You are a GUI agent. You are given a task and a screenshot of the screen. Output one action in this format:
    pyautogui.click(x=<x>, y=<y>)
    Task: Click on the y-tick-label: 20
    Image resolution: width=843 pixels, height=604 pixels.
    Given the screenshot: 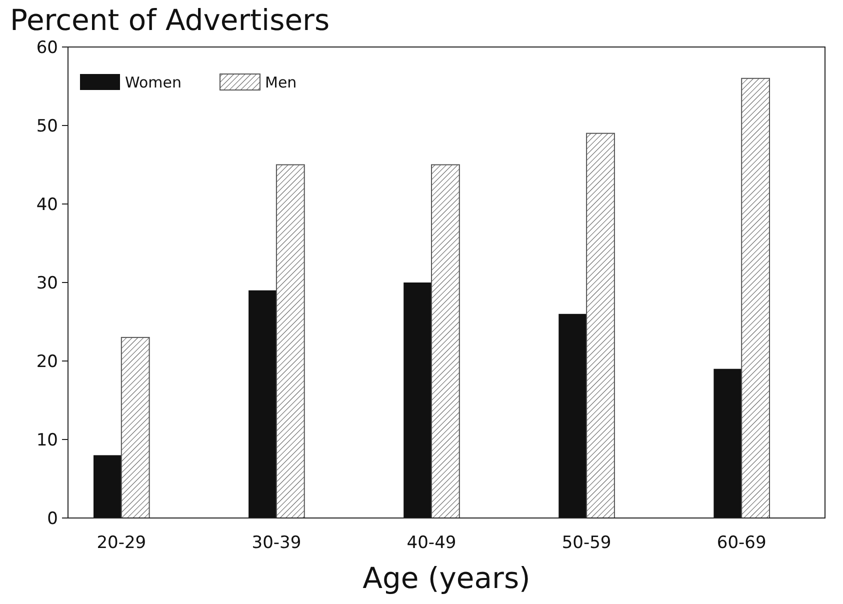 What is the action you would take?
    pyautogui.click(x=47, y=362)
    